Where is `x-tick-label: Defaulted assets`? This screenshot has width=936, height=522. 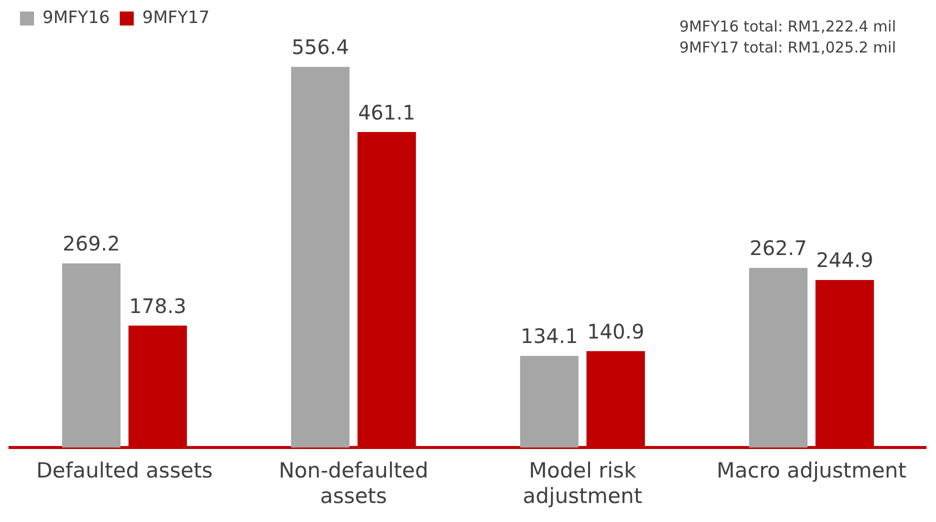 x-tick-label: Defaulted assets is located at coordinates (124, 470).